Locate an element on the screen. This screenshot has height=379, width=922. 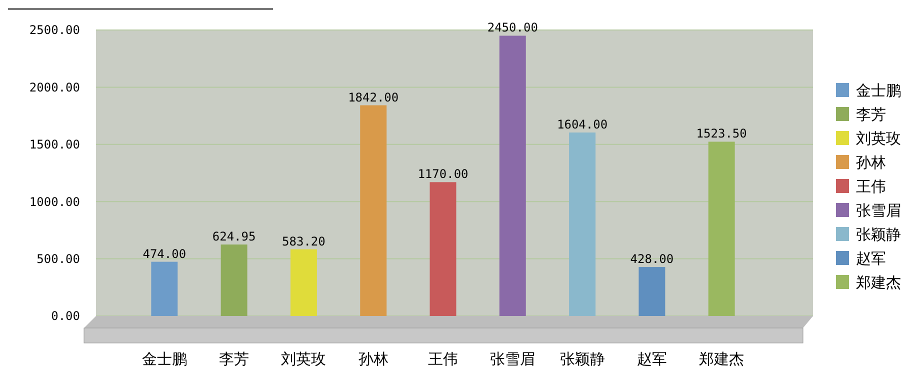
x-tick-label: 孙林 is located at coordinates (373, 359).